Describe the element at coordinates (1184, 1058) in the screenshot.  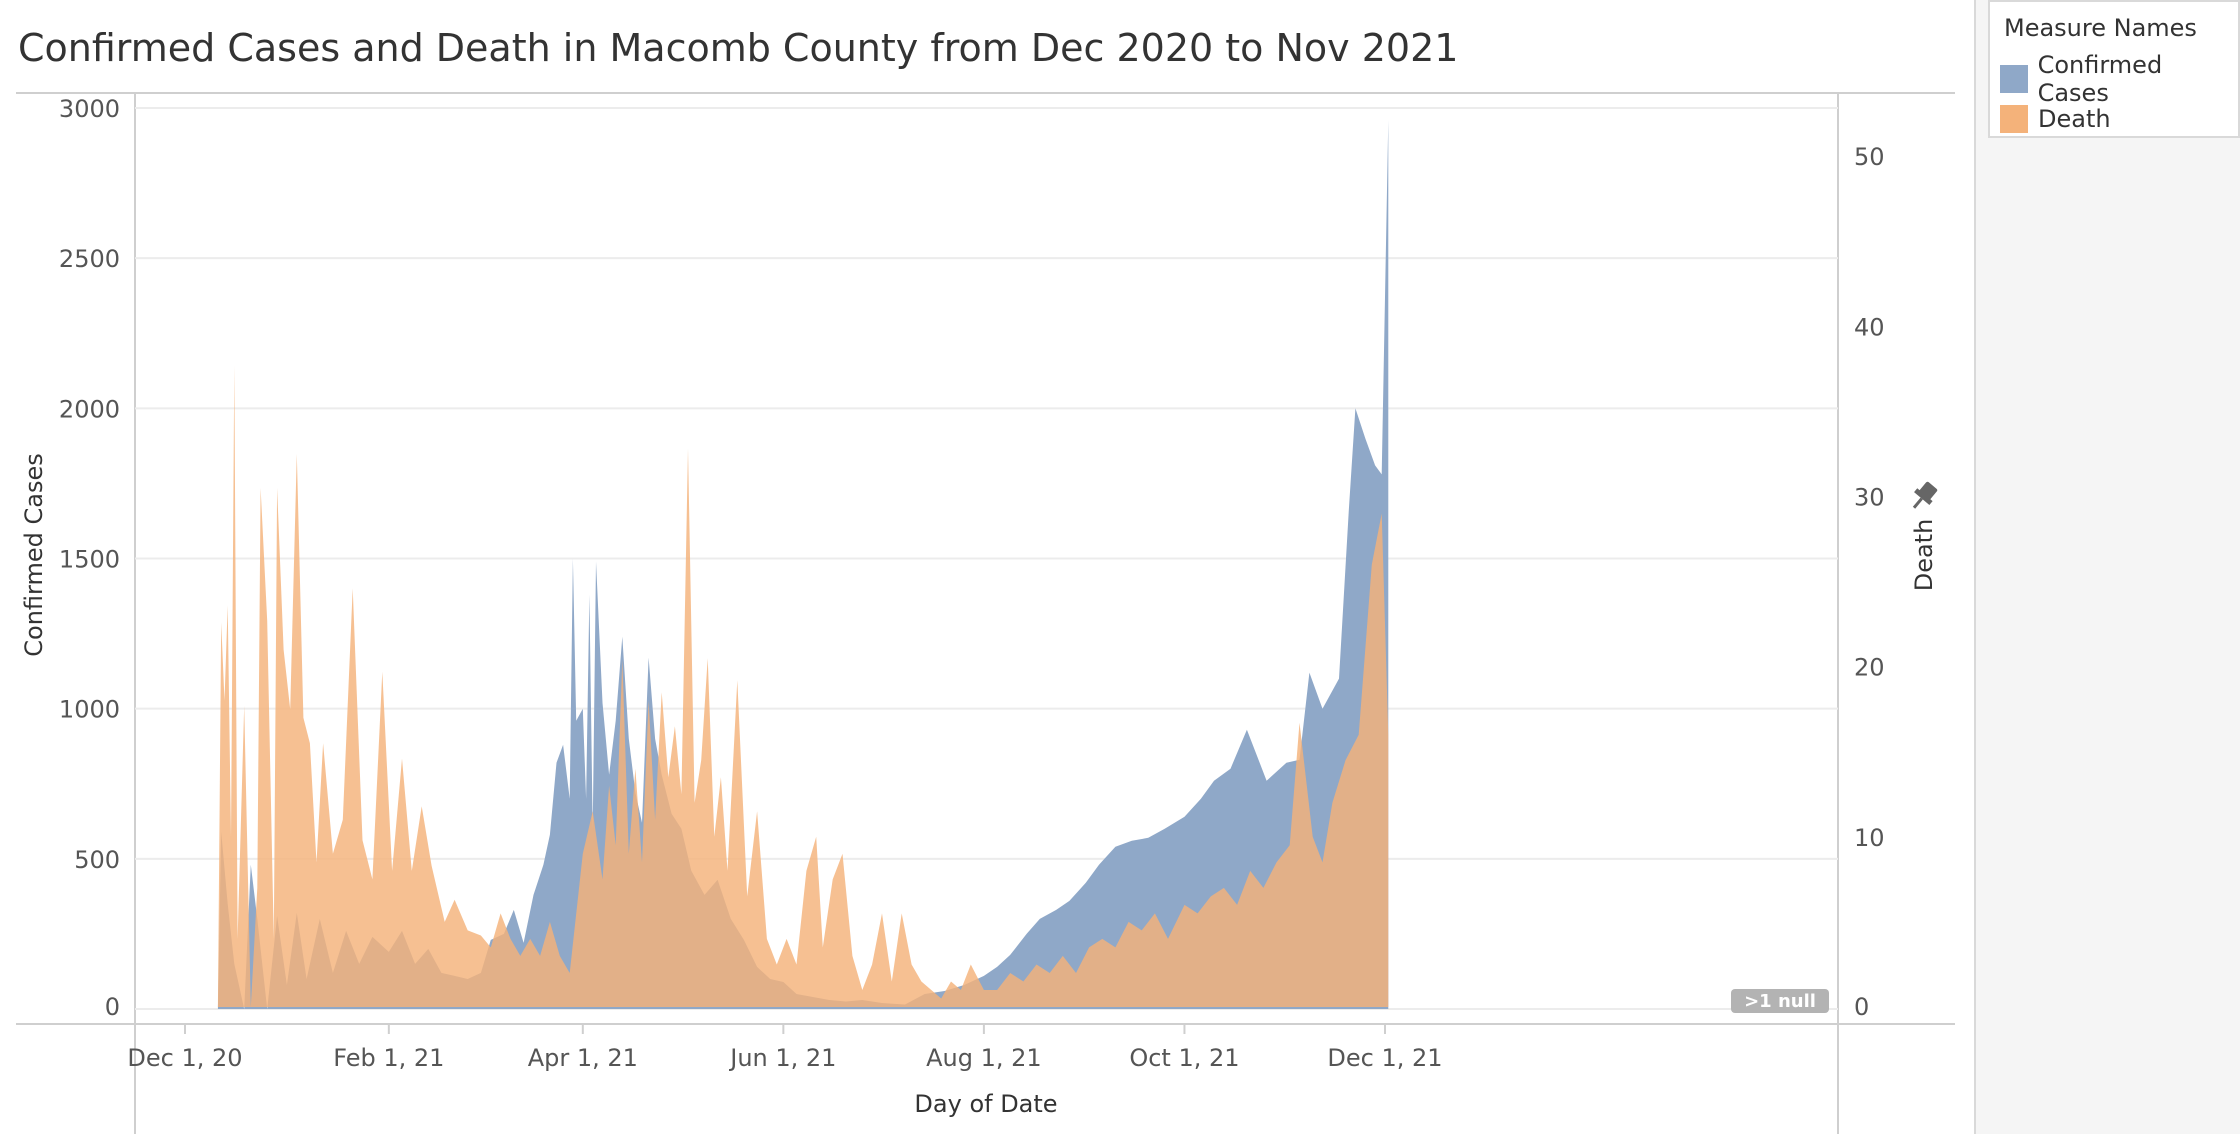
I see `x-tick-label: Oct 1, 21` at that location.